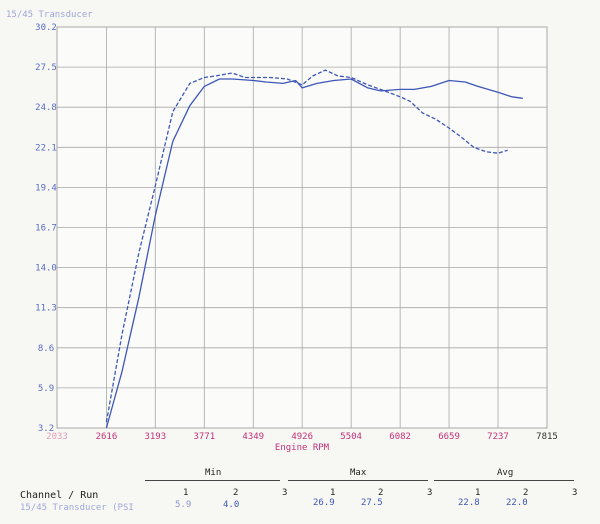 Image resolution: width=600 pixels, height=524 pixels. I want to click on x-tick-label-2616: 2616, so click(107, 437).